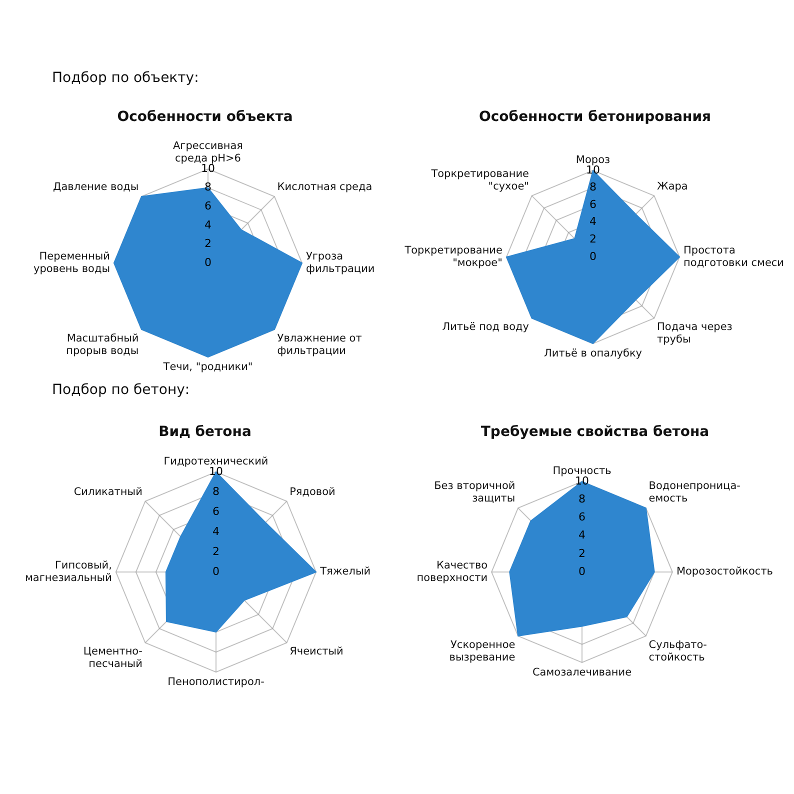 The width and height of the screenshot is (794, 794). I want to click on spoke-label: Морозостойкость, so click(724, 572).